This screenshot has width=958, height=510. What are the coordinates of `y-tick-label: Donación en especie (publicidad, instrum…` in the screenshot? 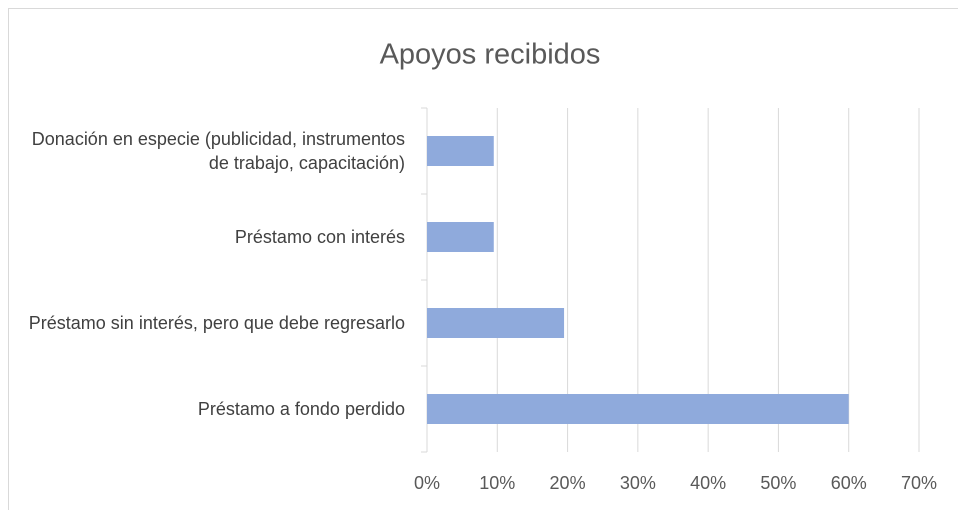 It's located at (218, 151).